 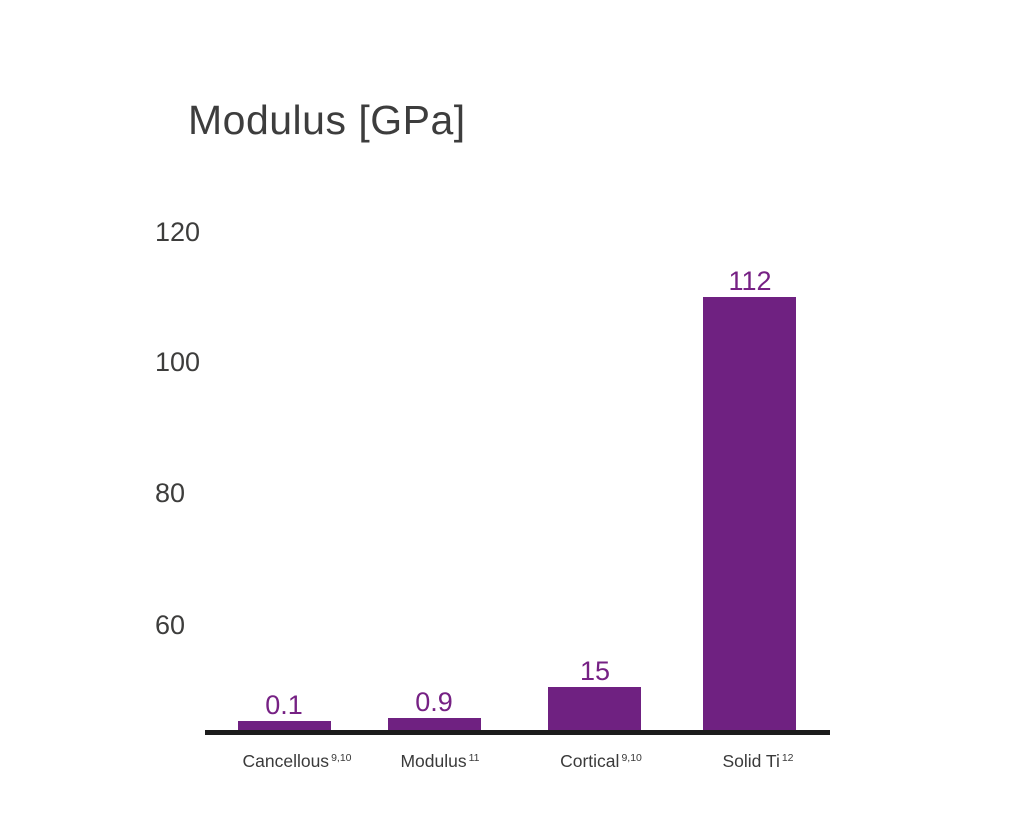 I want to click on chart-title: Modulus [GPa], so click(x=327, y=120).